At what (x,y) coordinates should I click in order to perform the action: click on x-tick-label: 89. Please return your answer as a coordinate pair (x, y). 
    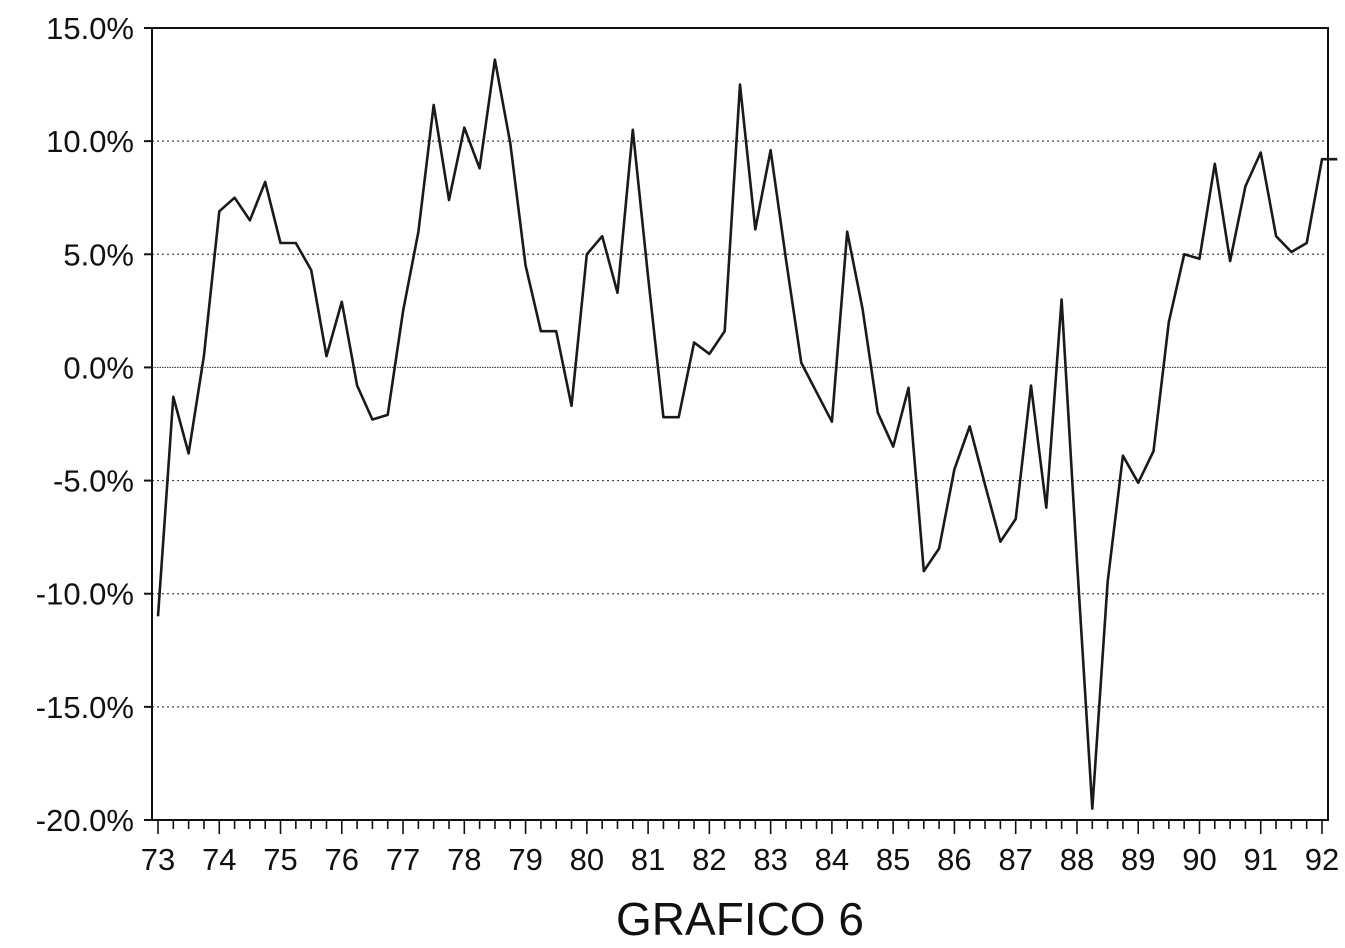
    Looking at the image, I should click on (1138, 859).